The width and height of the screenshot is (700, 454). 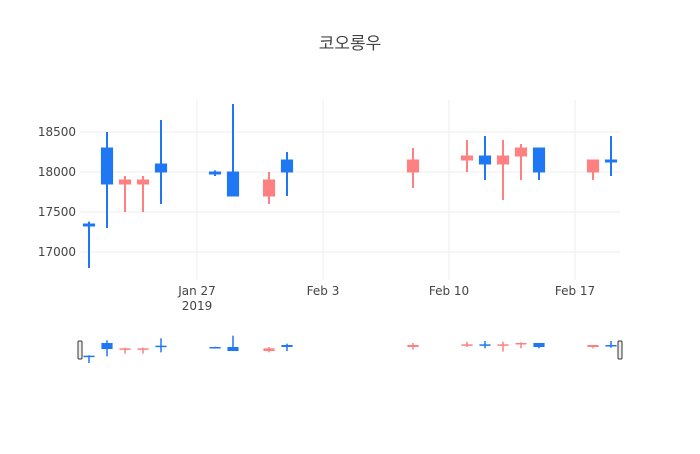 What do you see at coordinates (449, 291) in the screenshot?
I see `x-tick-label: Feb 10` at bounding box center [449, 291].